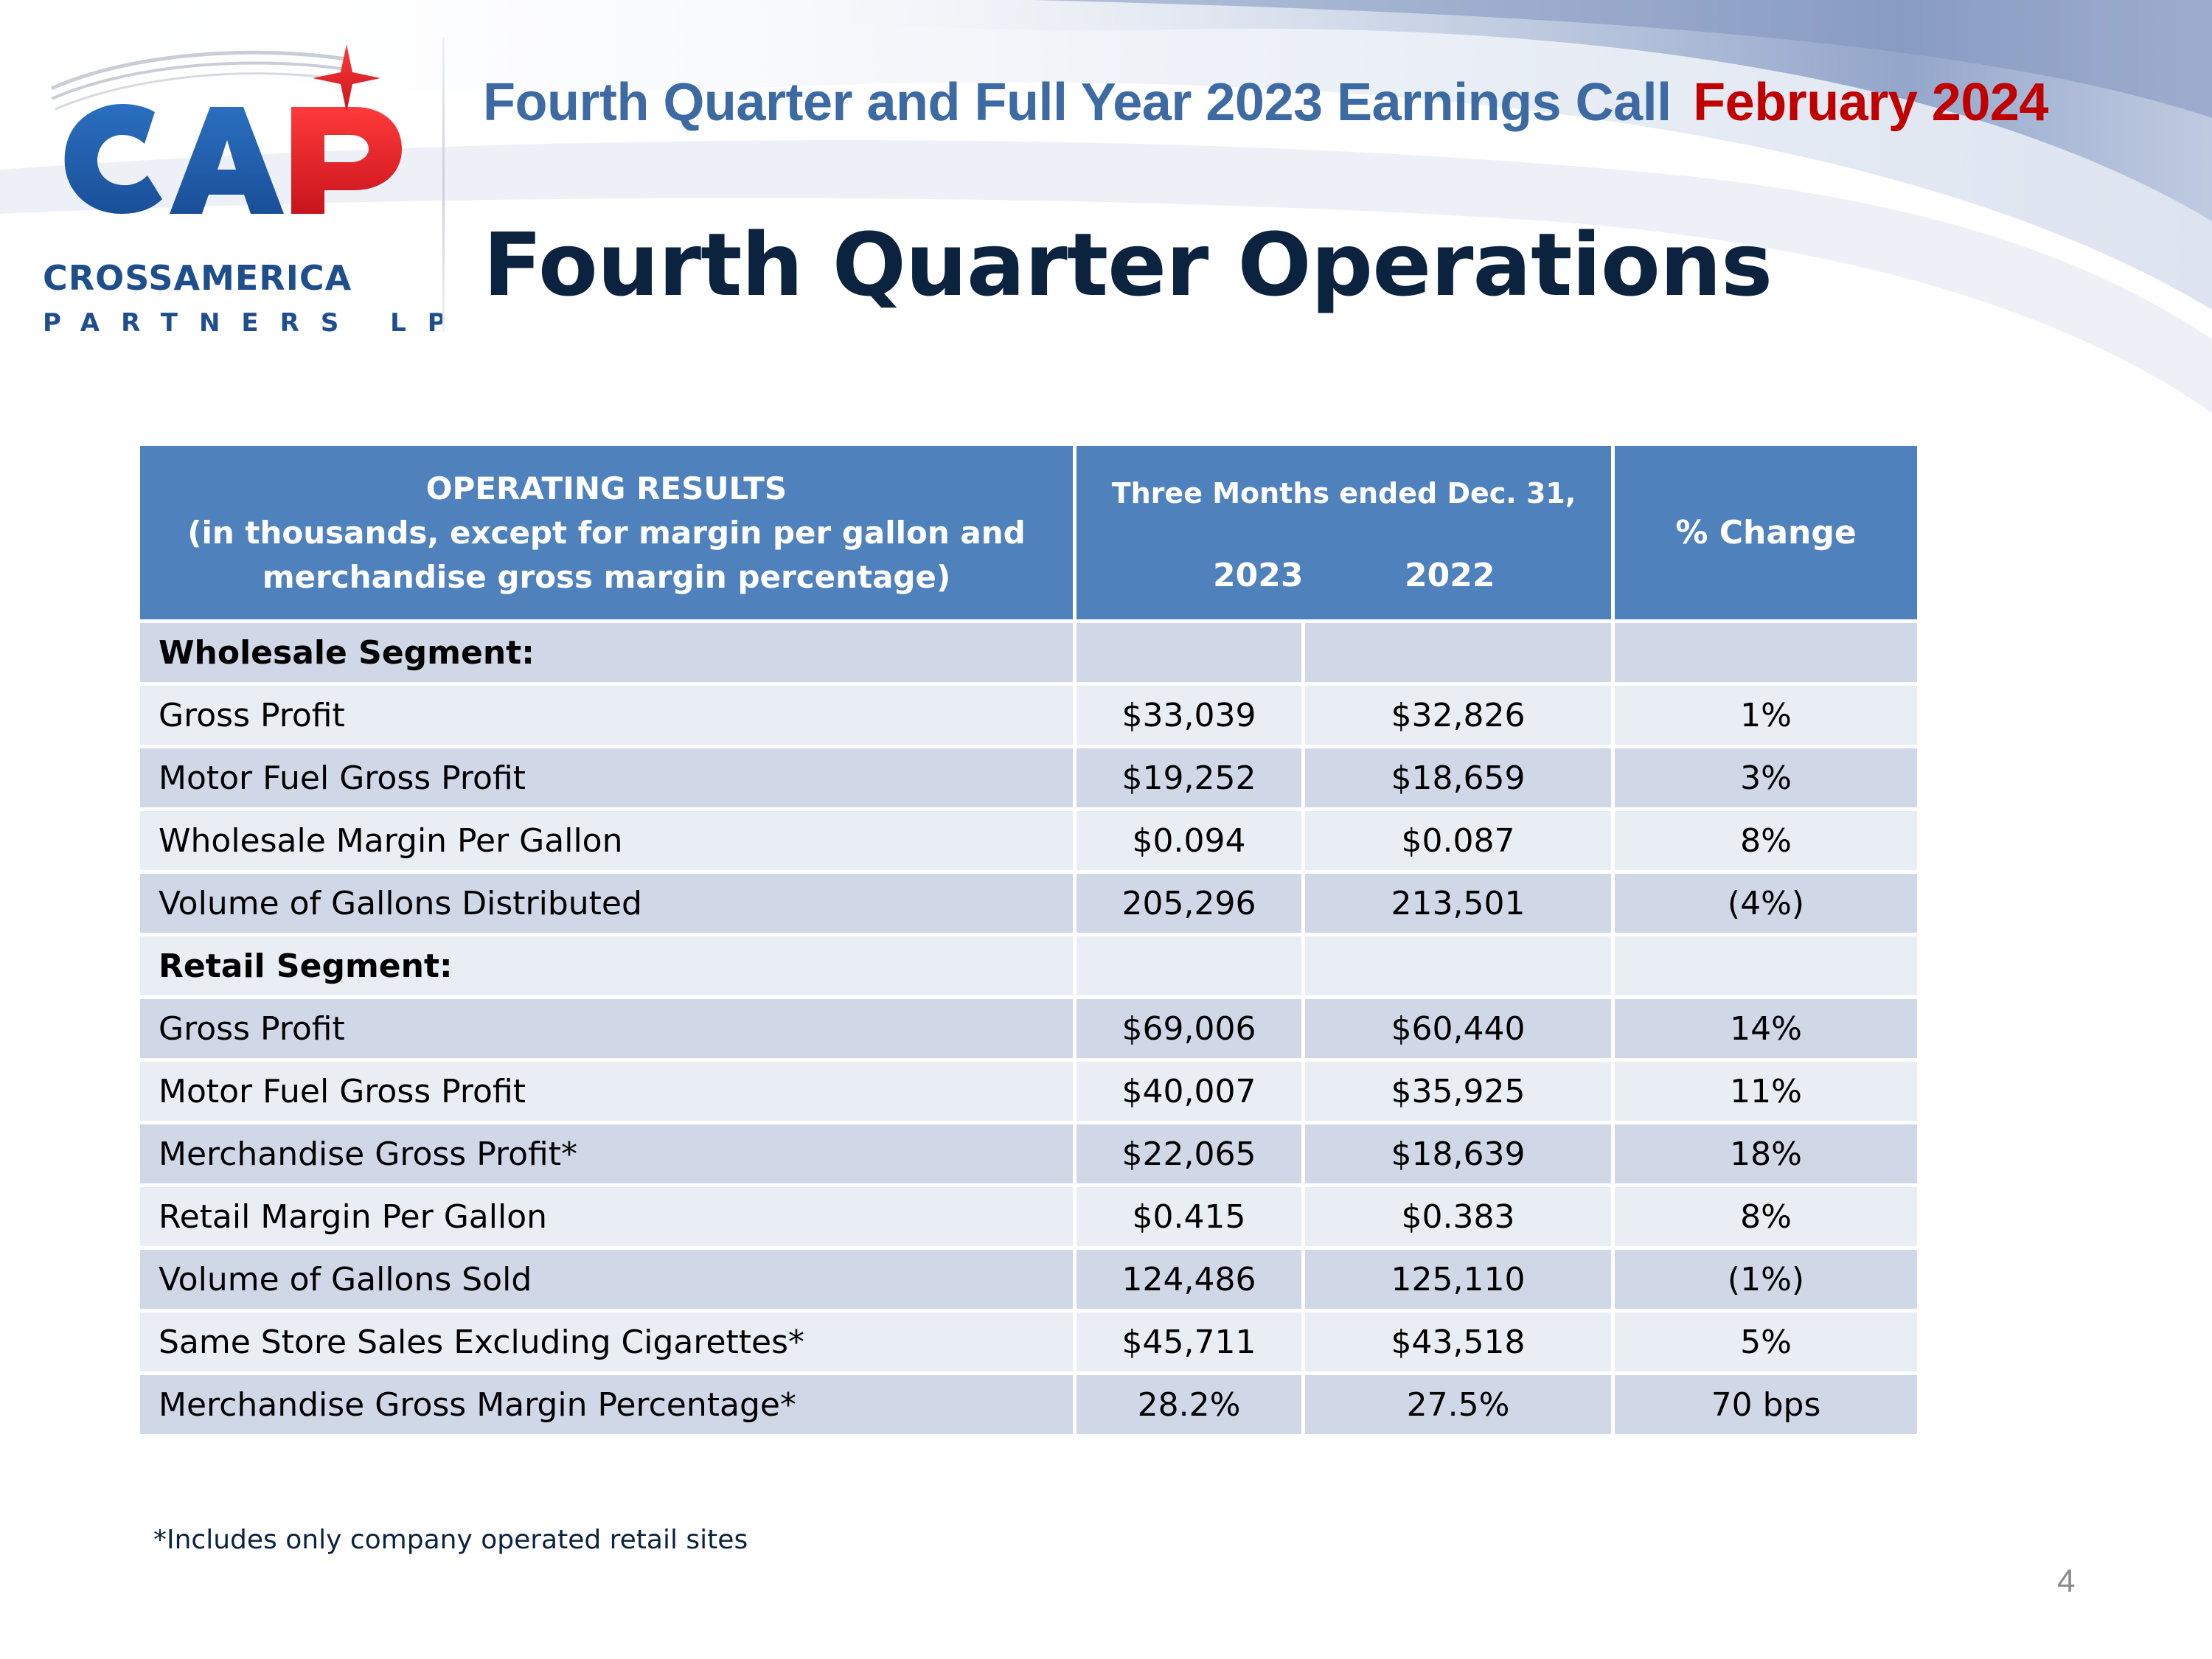  What do you see at coordinates (1458, 903) in the screenshot?
I see `row-value-2022: 213,501` at bounding box center [1458, 903].